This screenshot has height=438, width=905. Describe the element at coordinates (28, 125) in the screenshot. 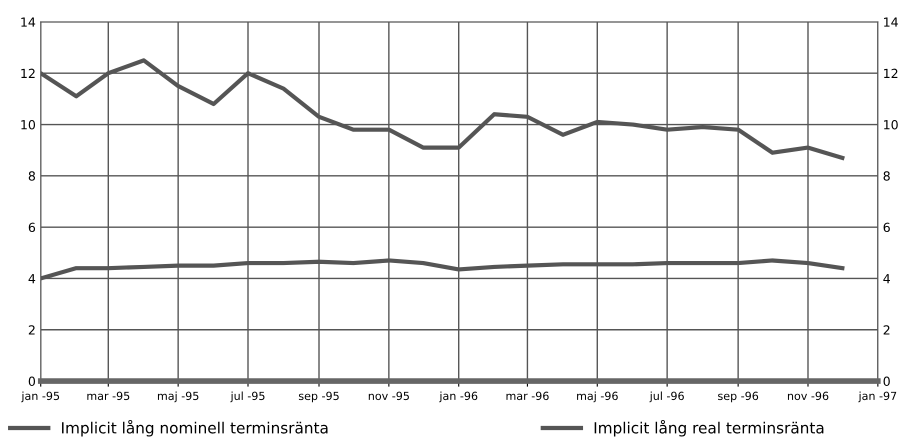

I see `y-tick-label: 10` at that location.